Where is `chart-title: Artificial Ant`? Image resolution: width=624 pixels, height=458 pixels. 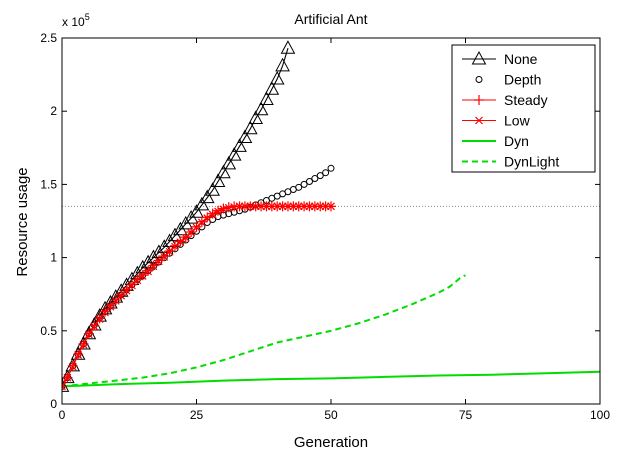
chart-title: Artificial Ant is located at coordinates (330, 19).